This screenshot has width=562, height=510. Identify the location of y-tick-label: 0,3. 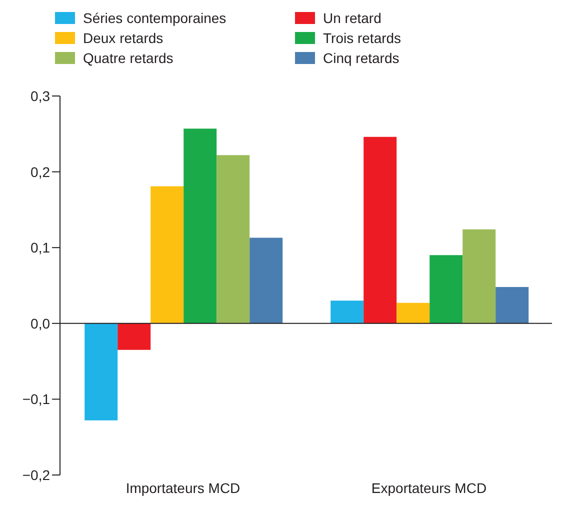
(40, 96).